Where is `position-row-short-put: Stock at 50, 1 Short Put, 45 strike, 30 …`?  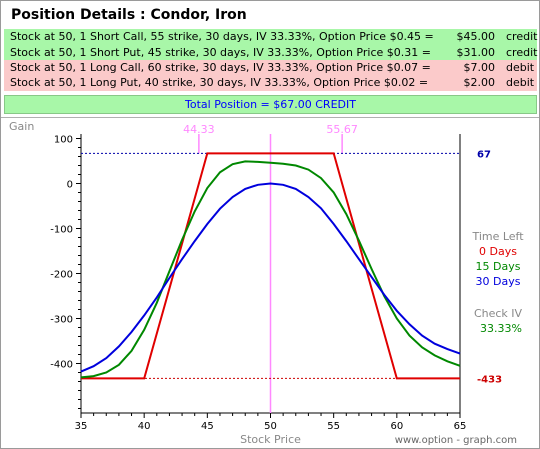
position-row-short-put: Stock at 50, 1 Short Put, 45 strike, 30 … is located at coordinates (270, 53).